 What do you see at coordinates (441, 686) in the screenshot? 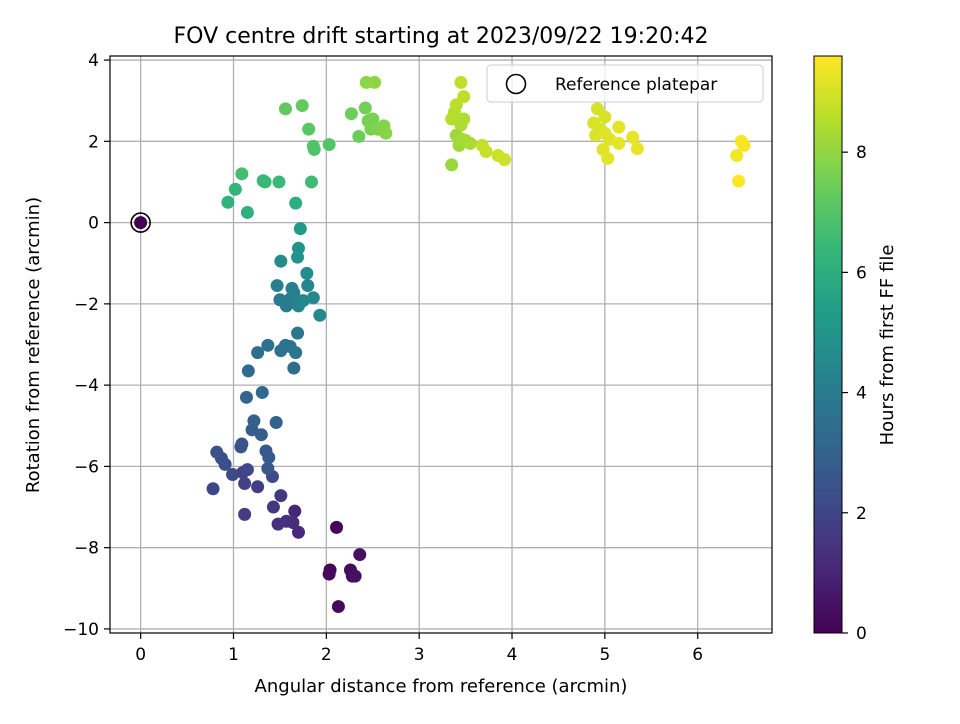
I see `x-axis-label: Angular distance from reference (arcmin)` at bounding box center [441, 686].